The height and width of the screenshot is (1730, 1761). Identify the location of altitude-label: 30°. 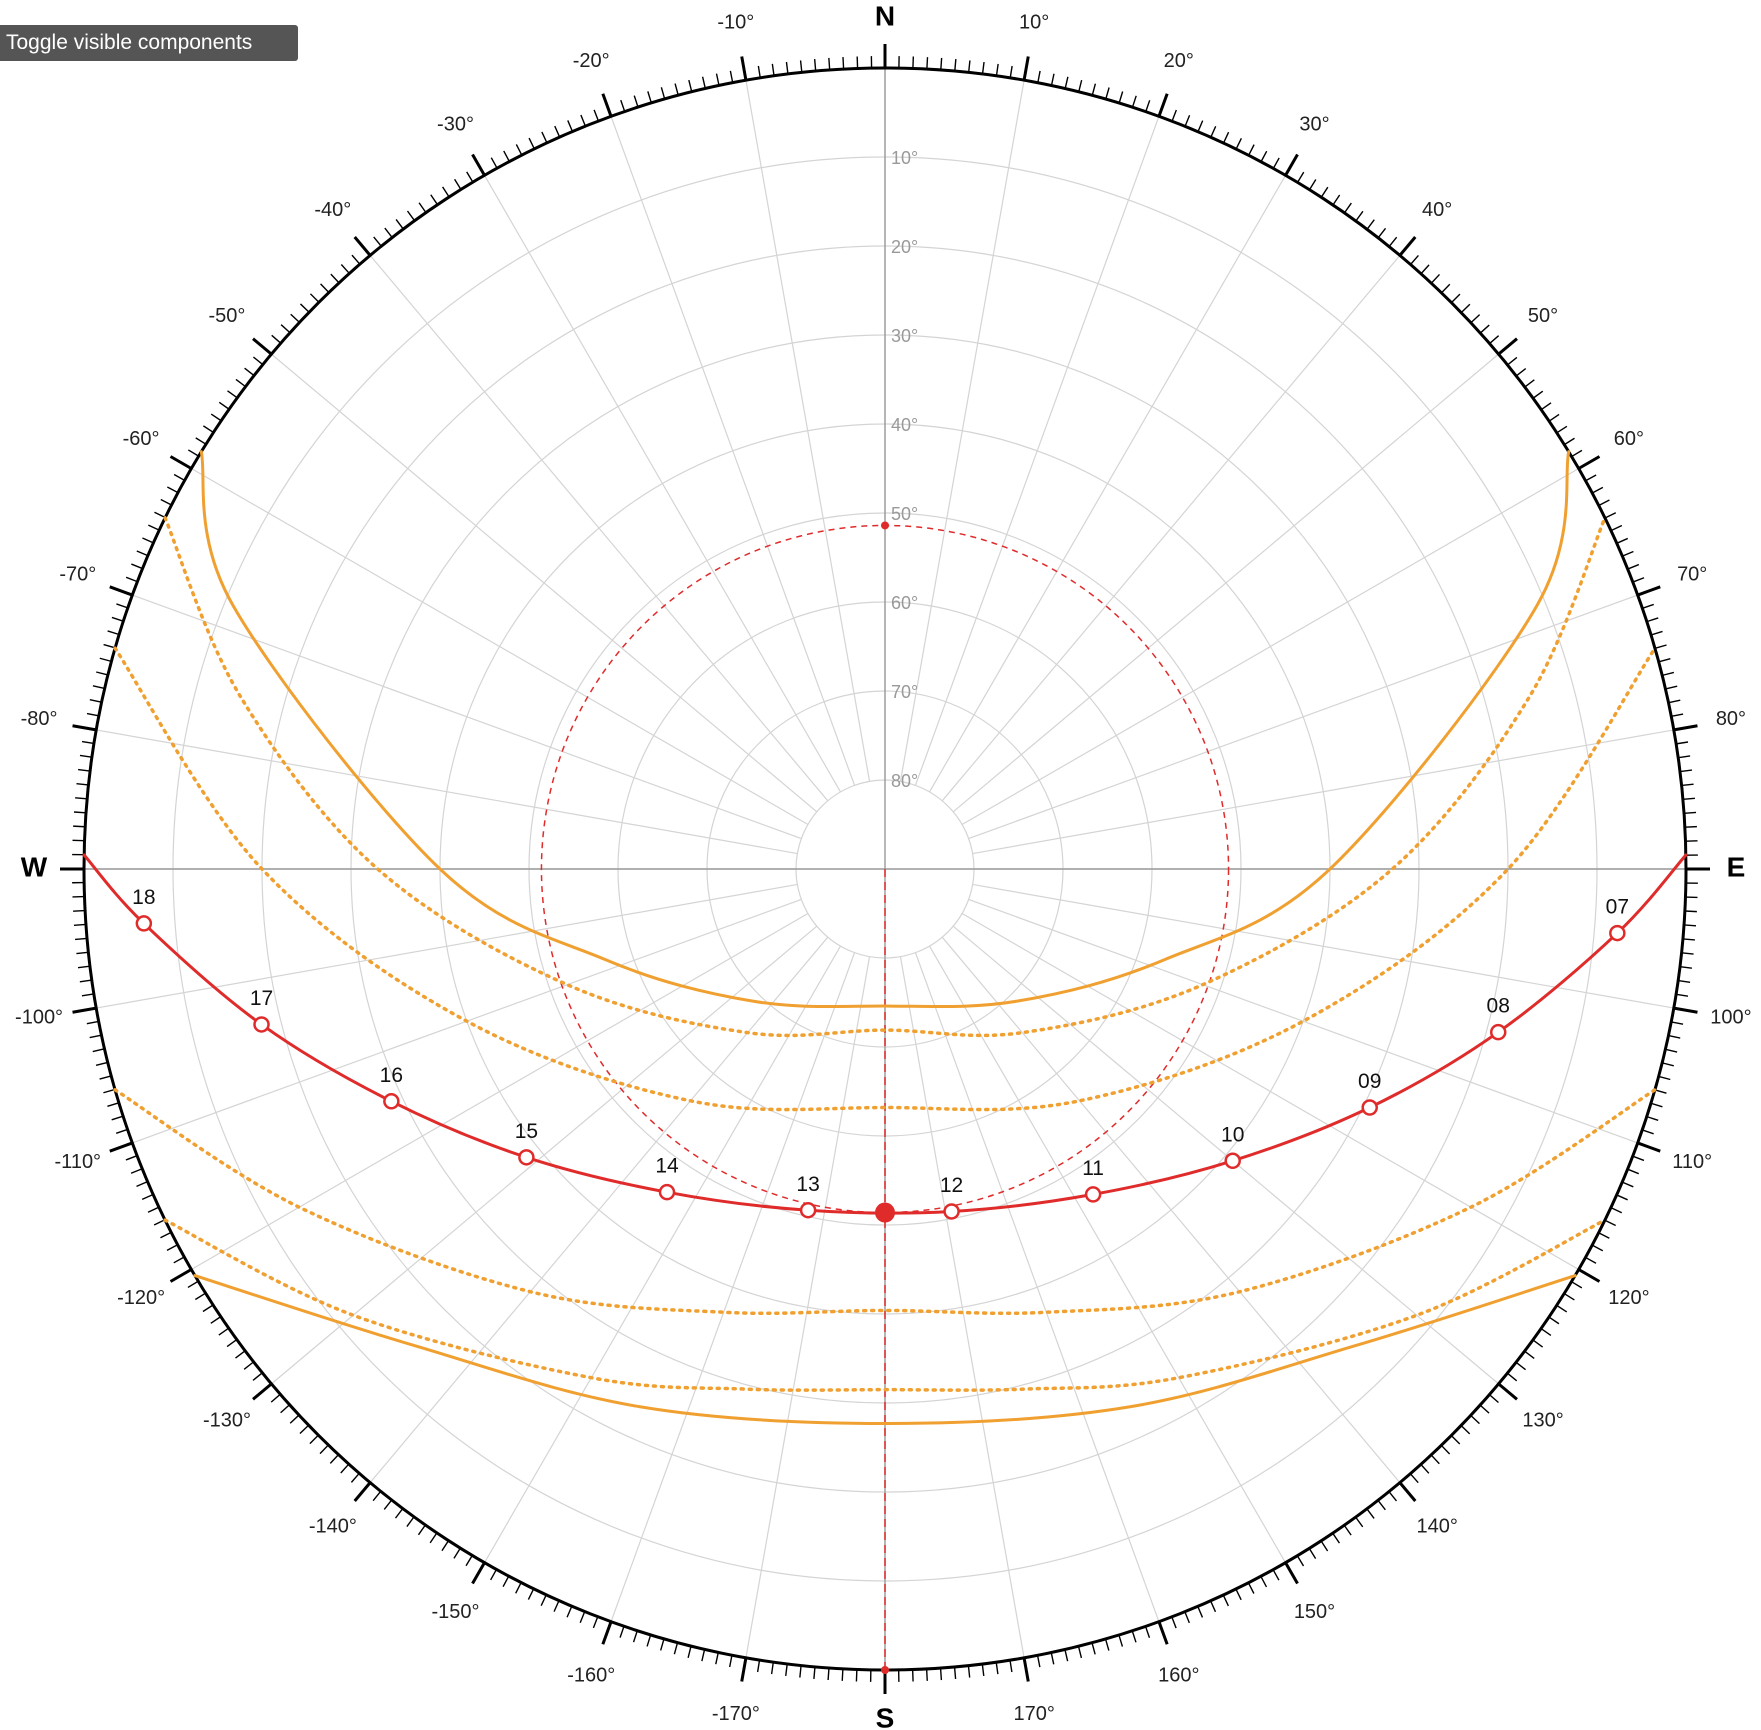
(904, 336).